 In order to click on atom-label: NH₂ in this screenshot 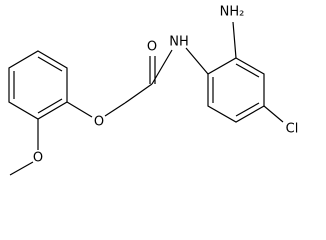, I will do `click(232, 12)`.